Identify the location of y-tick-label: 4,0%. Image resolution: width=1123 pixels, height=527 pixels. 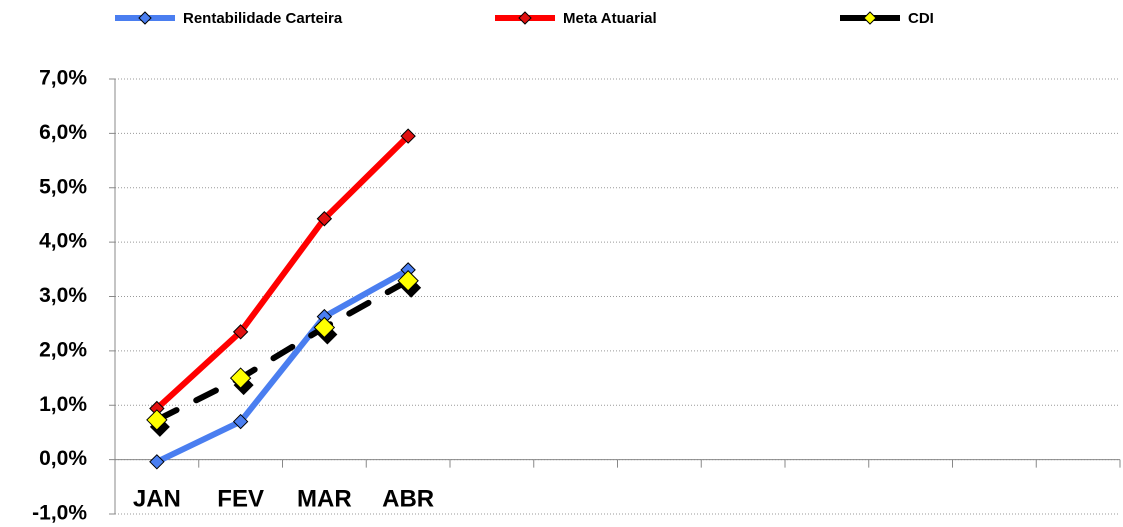
(63, 241).